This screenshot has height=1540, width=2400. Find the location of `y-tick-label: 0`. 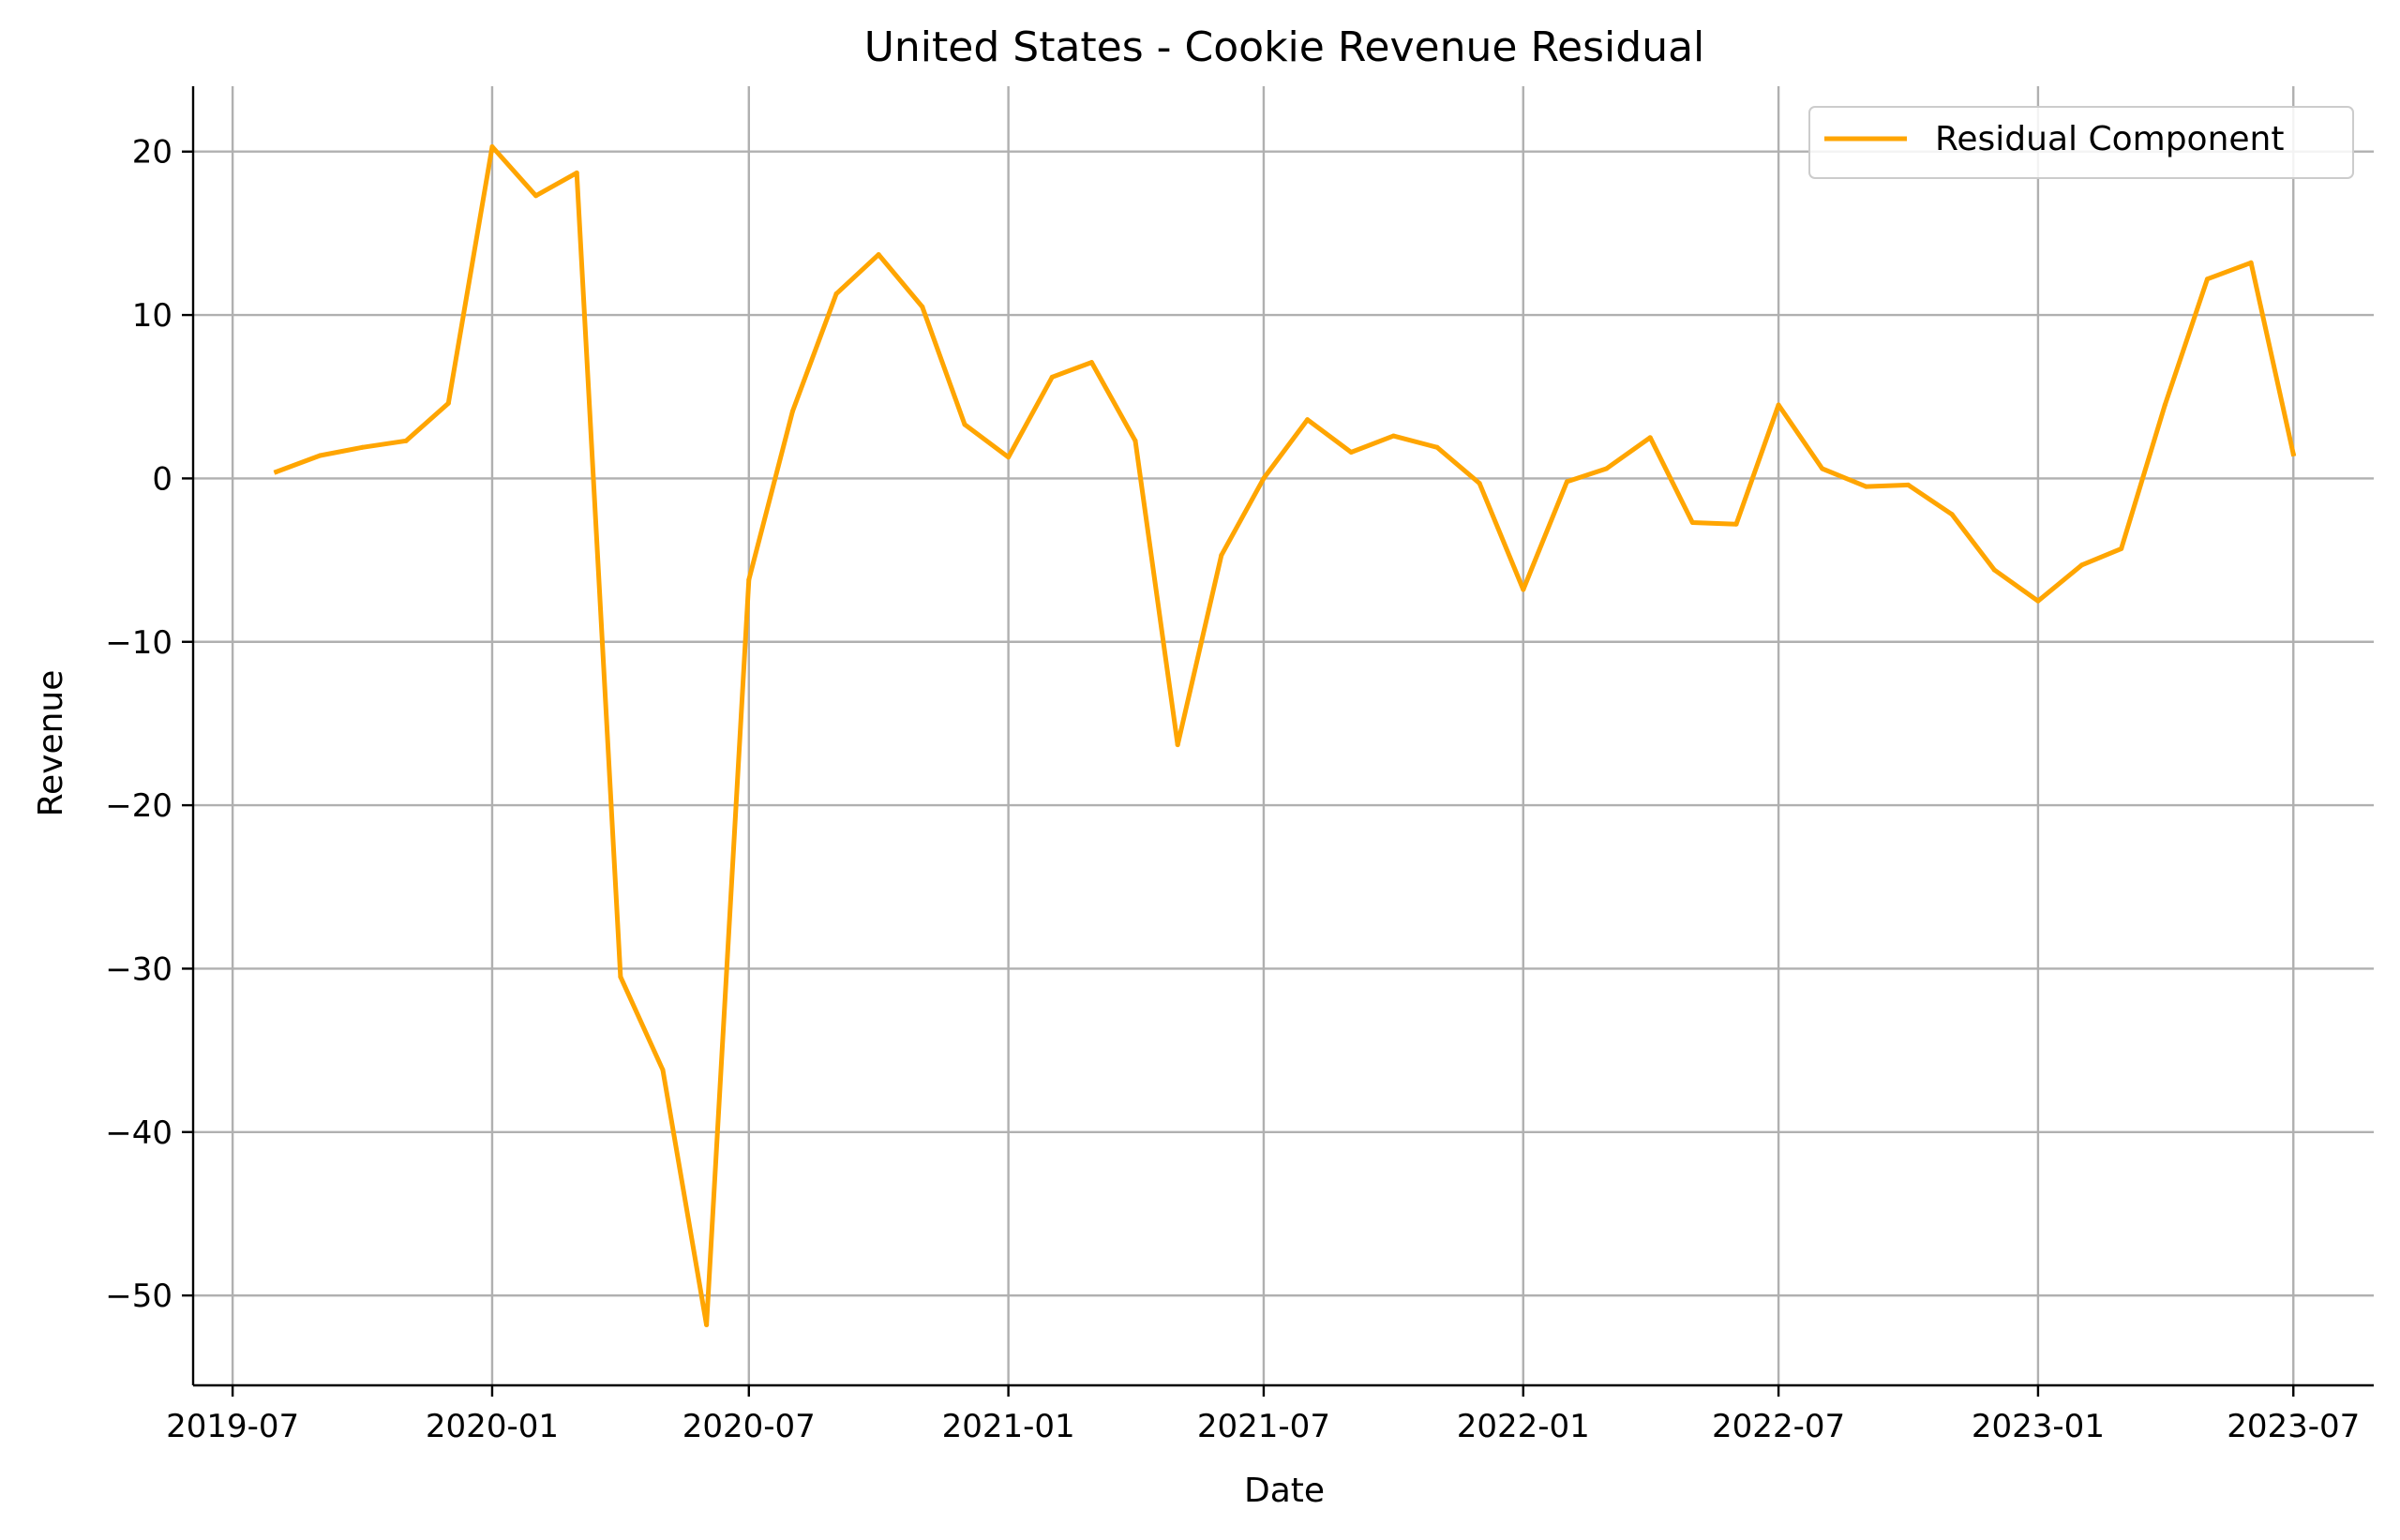

y-tick-label: 0 is located at coordinates (162, 479).